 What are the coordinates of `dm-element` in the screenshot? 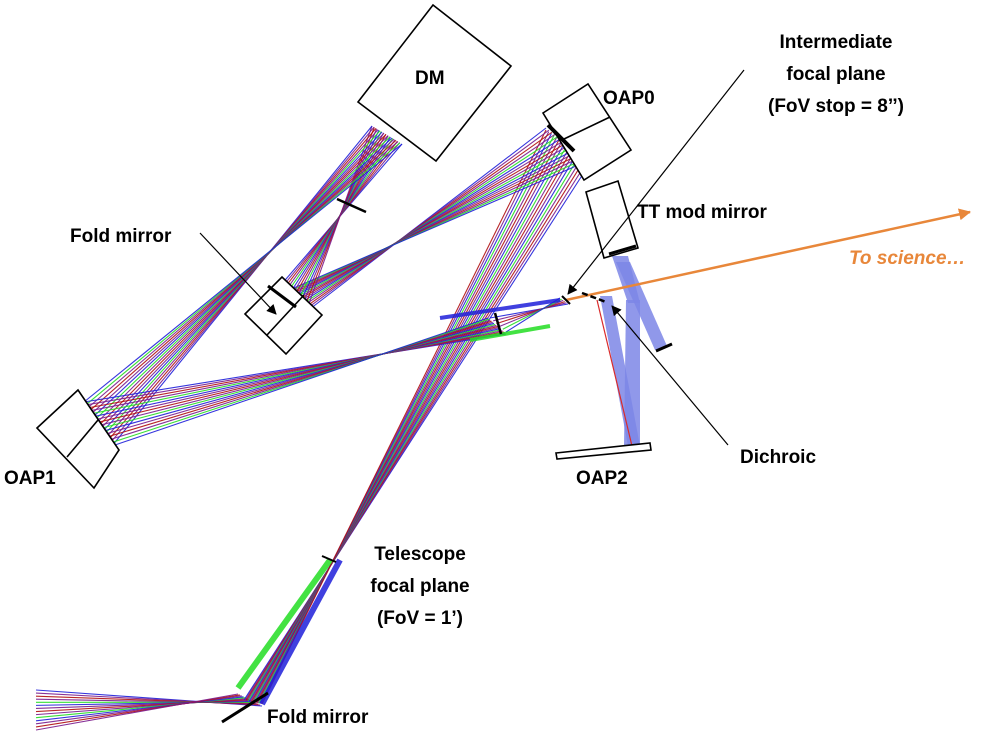 It's located at (434, 83).